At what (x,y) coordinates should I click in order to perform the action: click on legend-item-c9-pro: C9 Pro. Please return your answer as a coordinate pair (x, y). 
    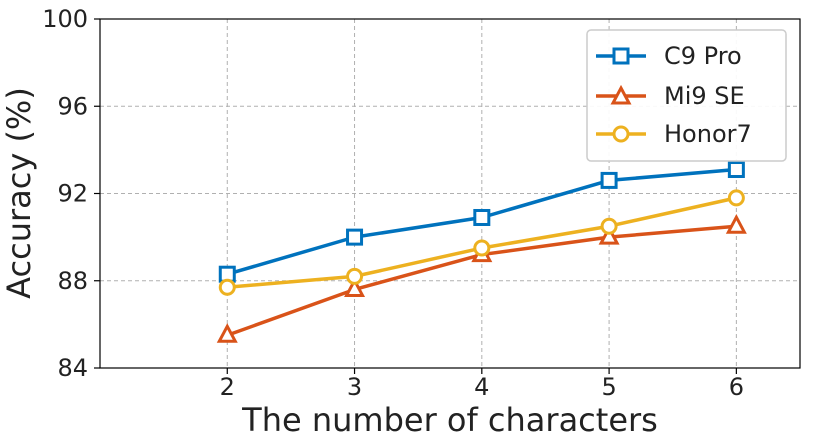
    Looking at the image, I should click on (669, 56).